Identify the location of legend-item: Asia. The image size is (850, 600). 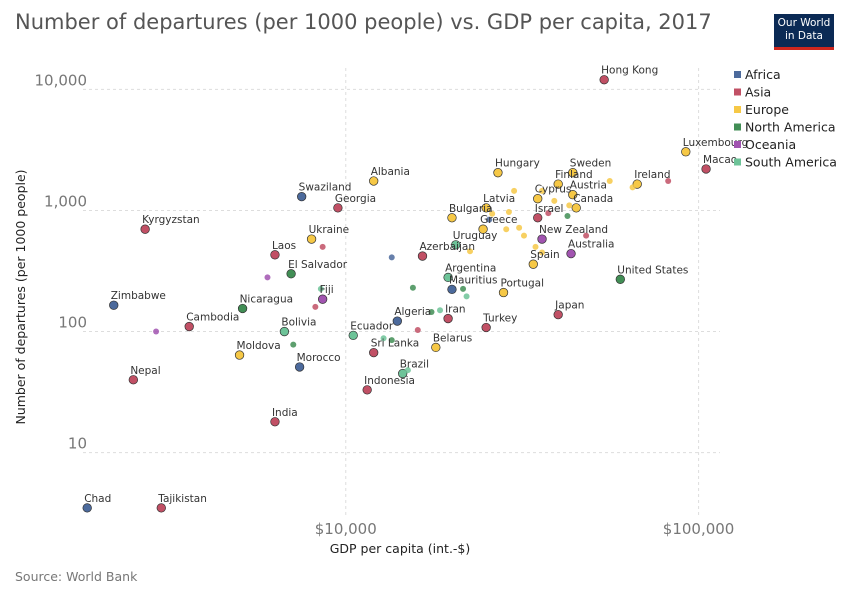
(758, 92).